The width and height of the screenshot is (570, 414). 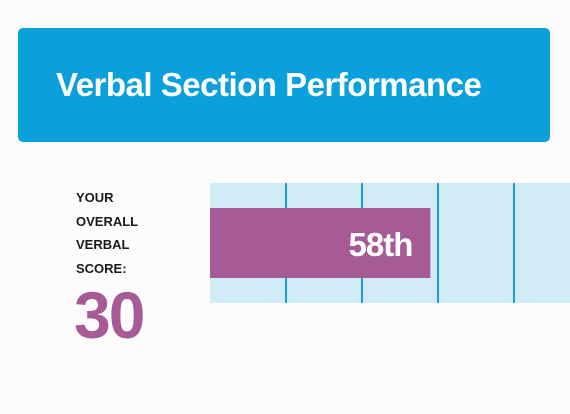 I want to click on page-title: Verbal Section Performance, so click(x=269, y=84).